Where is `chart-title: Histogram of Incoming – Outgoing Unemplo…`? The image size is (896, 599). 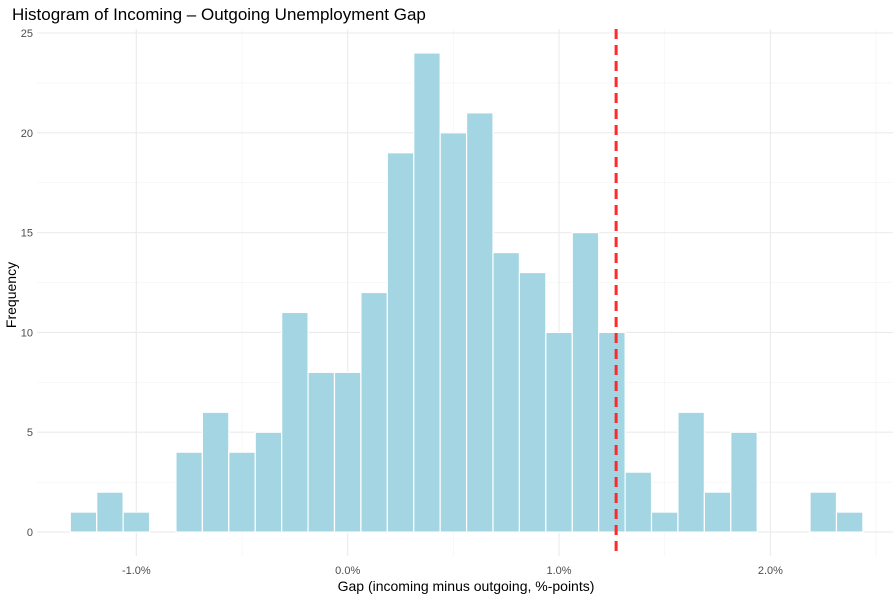
chart-title: Histogram of Incoming – Outgoing Unemplo… is located at coordinates (219, 14).